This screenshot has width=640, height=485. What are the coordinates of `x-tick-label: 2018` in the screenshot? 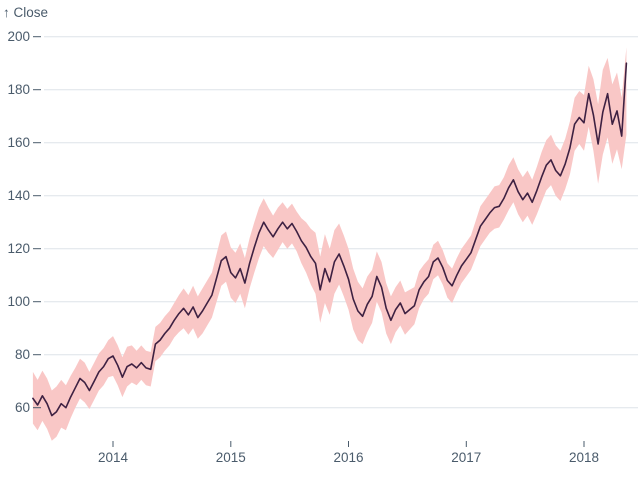 It's located at (584, 457).